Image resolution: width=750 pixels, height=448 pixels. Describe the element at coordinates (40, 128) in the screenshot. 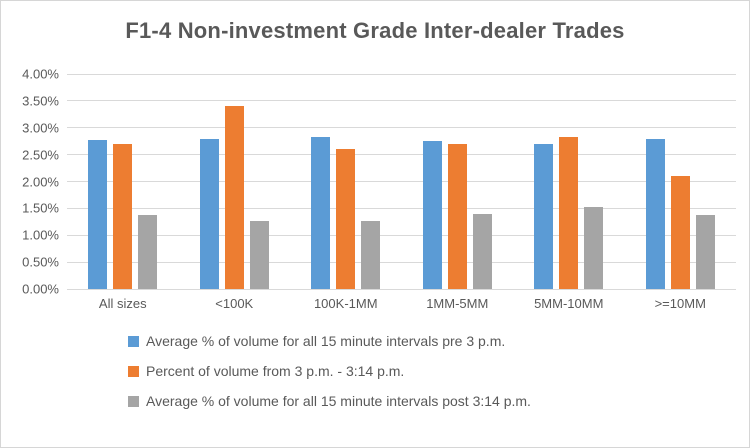

I see `y-tick-label: 3.00%` at that location.